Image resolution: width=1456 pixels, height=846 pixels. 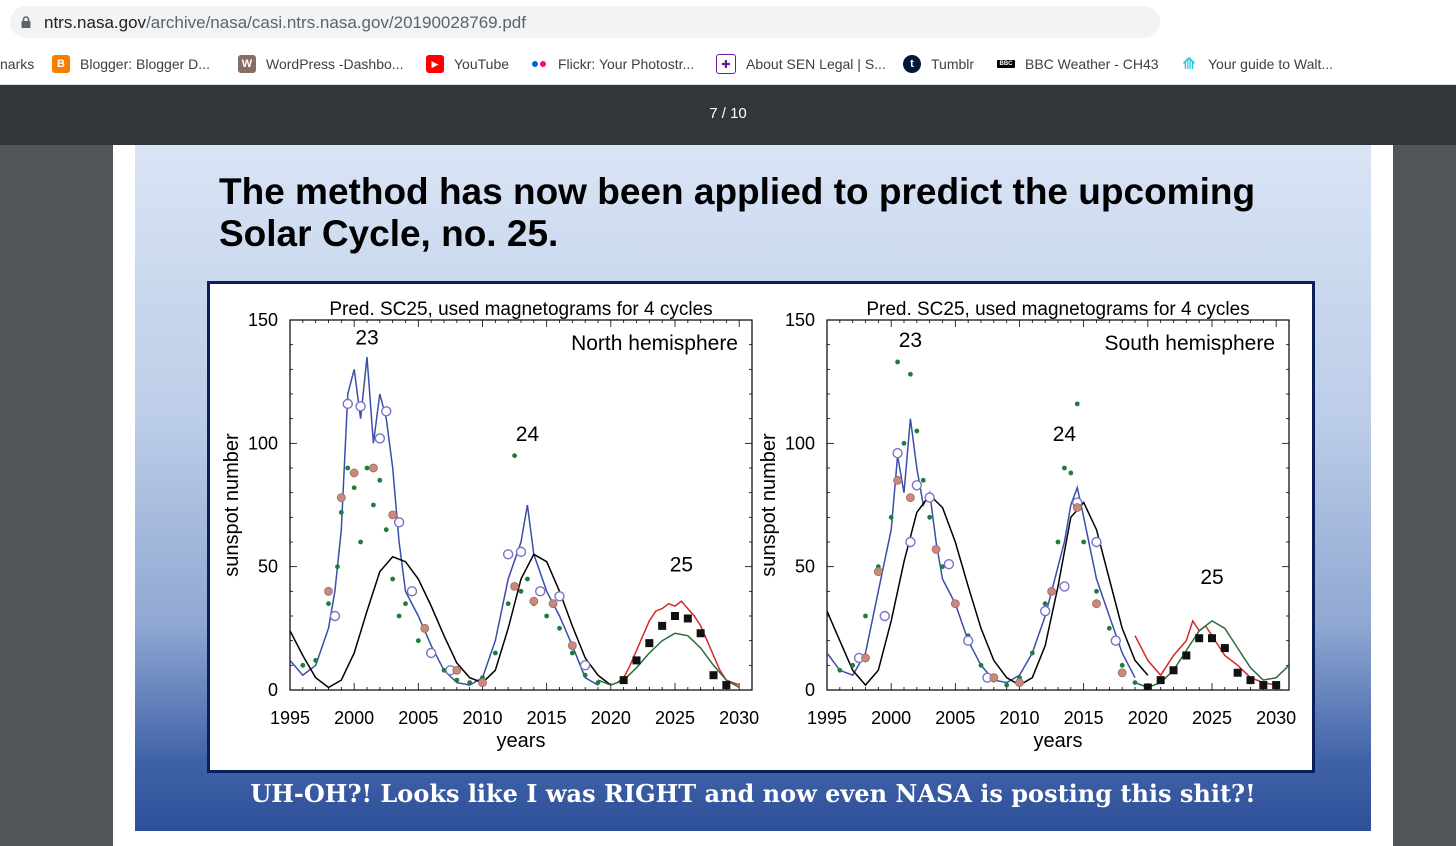 What do you see at coordinates (1148, 718) in the screenshot?
I see `x-tick-label: 2020` at bounding box center [1148, 718].